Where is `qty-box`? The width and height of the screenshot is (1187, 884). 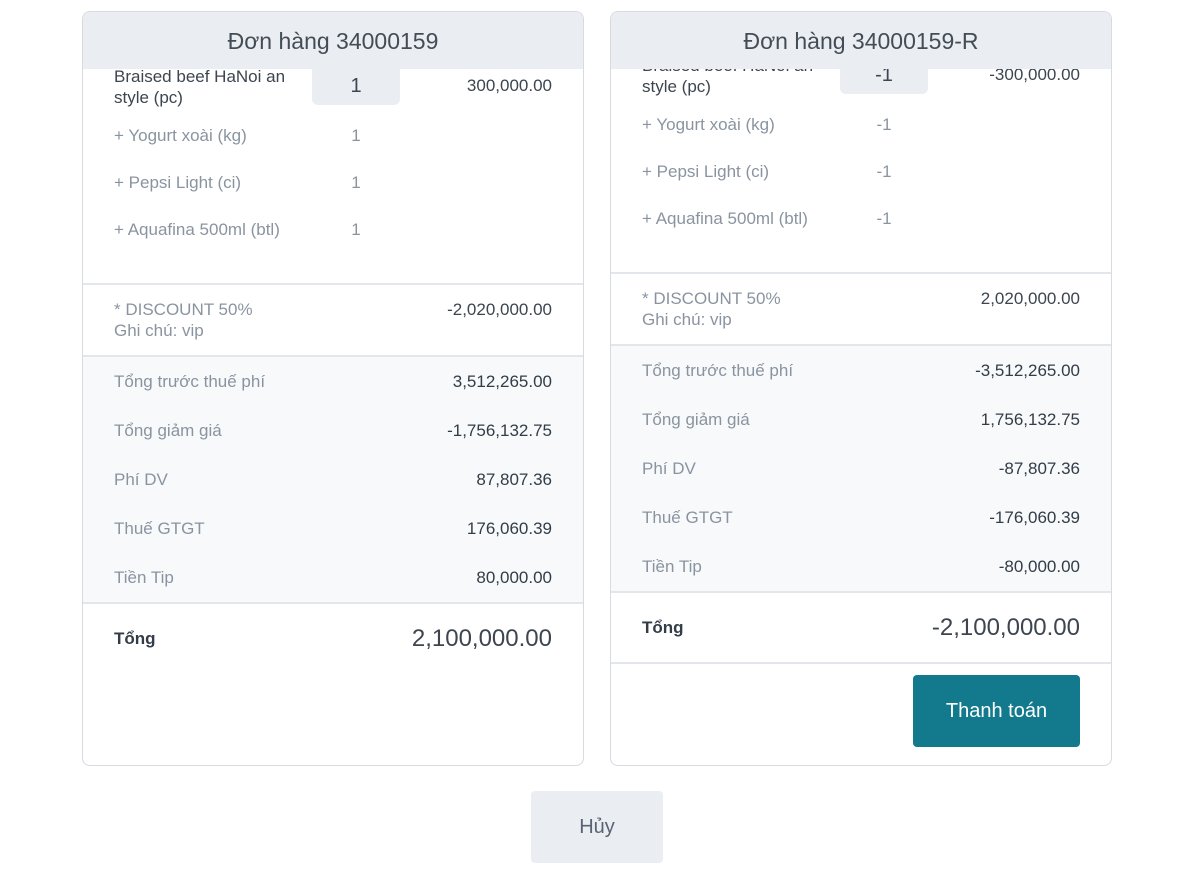 qty-box is located at coordinates (356, 85).